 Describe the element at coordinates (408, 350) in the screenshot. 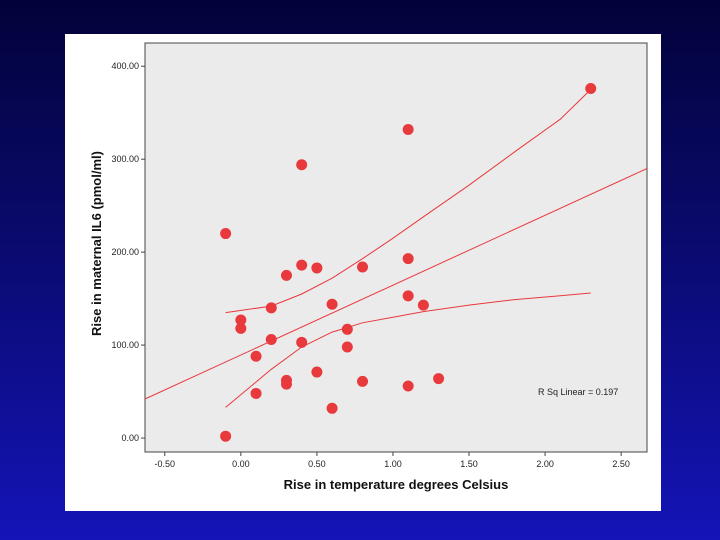

I see `lower-ci-line` at that location.